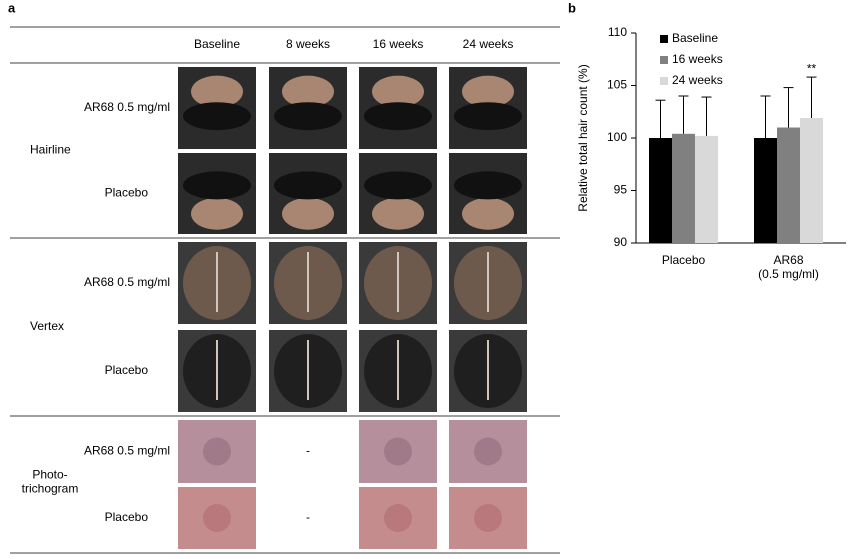 Image resolution: width=850 pixels, height=559 pixels. Describe the element at coordinates (684, 260) in the screenshot. I see `x-tick-label: Placebo` at that location.